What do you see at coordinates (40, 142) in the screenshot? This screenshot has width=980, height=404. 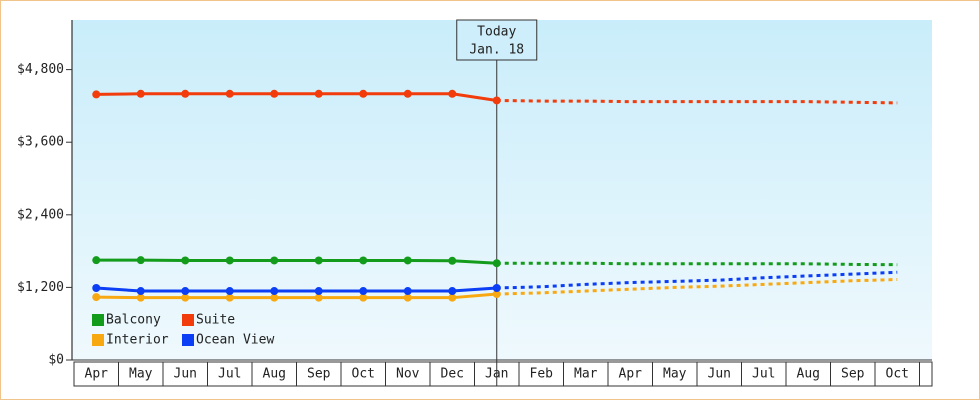 I see `y-tick-label: $3,600` at bounding box center [40, 142].